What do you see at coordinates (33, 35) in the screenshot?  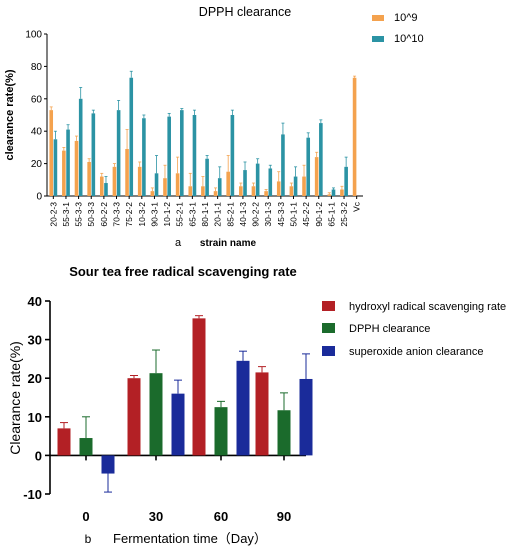 I see `chart-a-y-tick-label: 100` at bounding box center [33, 35].